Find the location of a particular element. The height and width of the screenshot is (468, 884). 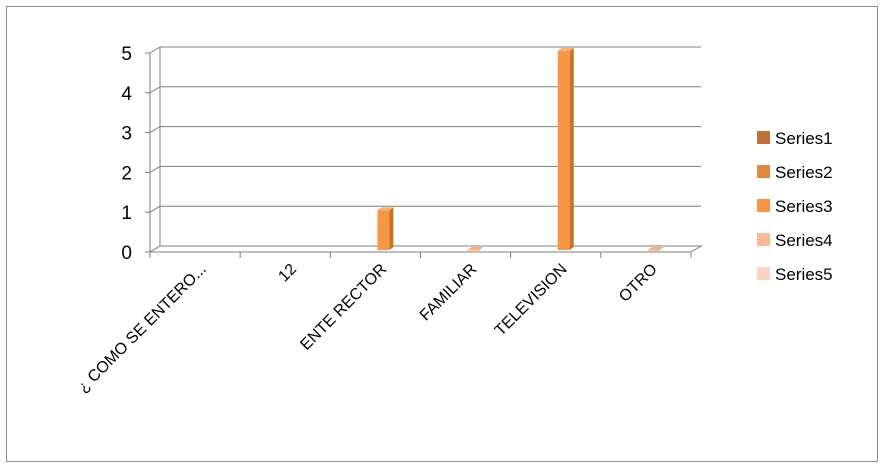

y-tick-label: 5 is located at coordinates (126, 54).